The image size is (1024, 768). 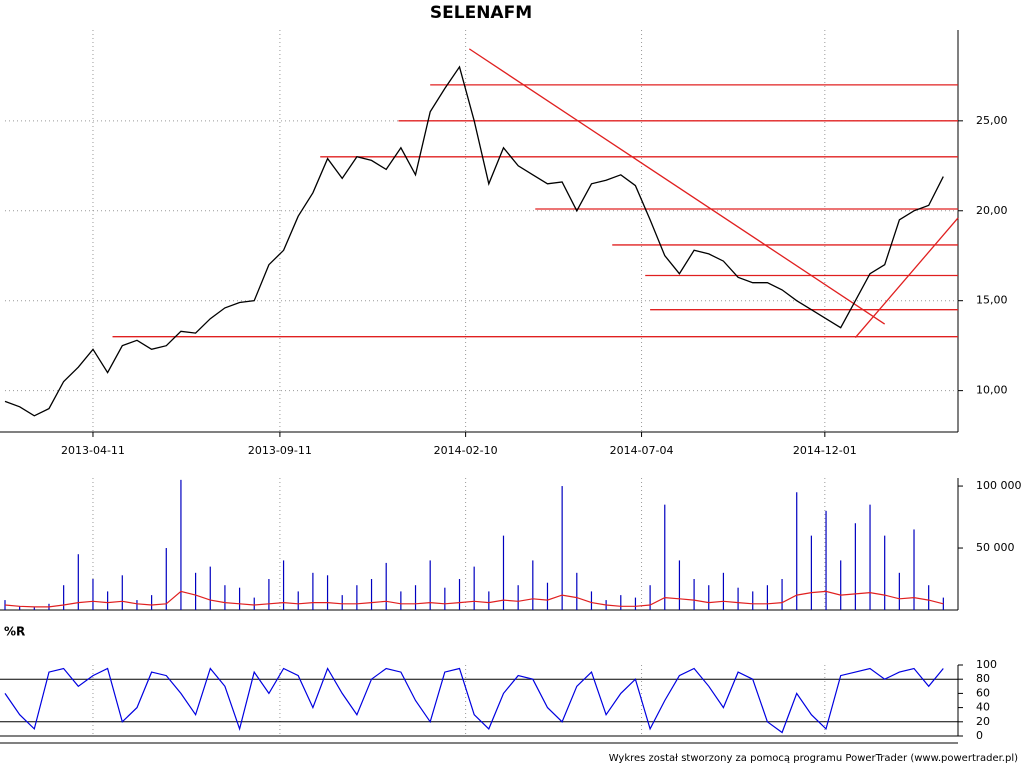 I want to click on volume-average, so click(x=474, y=599).